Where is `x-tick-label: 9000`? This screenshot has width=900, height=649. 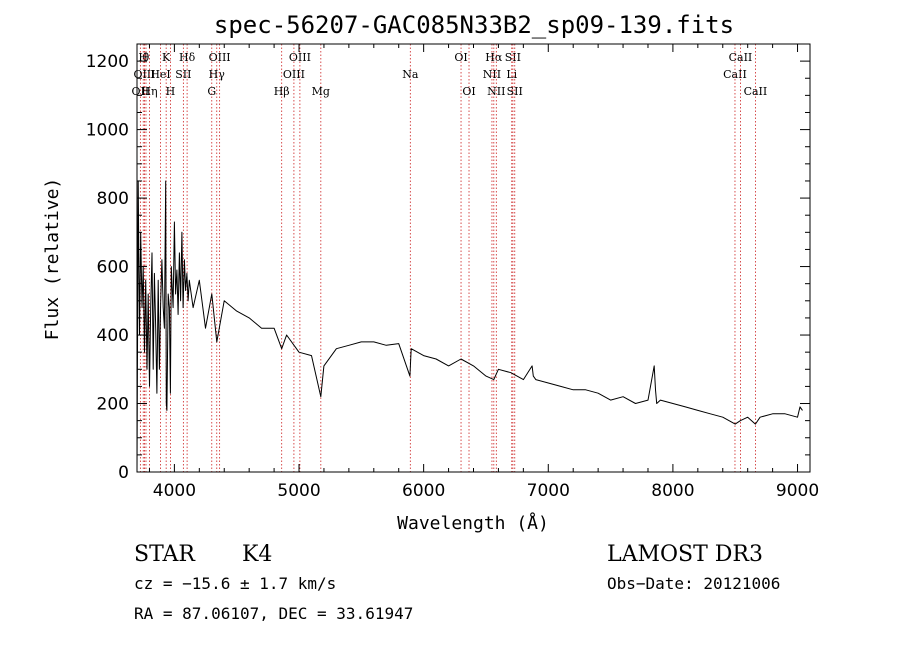 x-tick-label: 9000 is located at coordinates (797, 491).